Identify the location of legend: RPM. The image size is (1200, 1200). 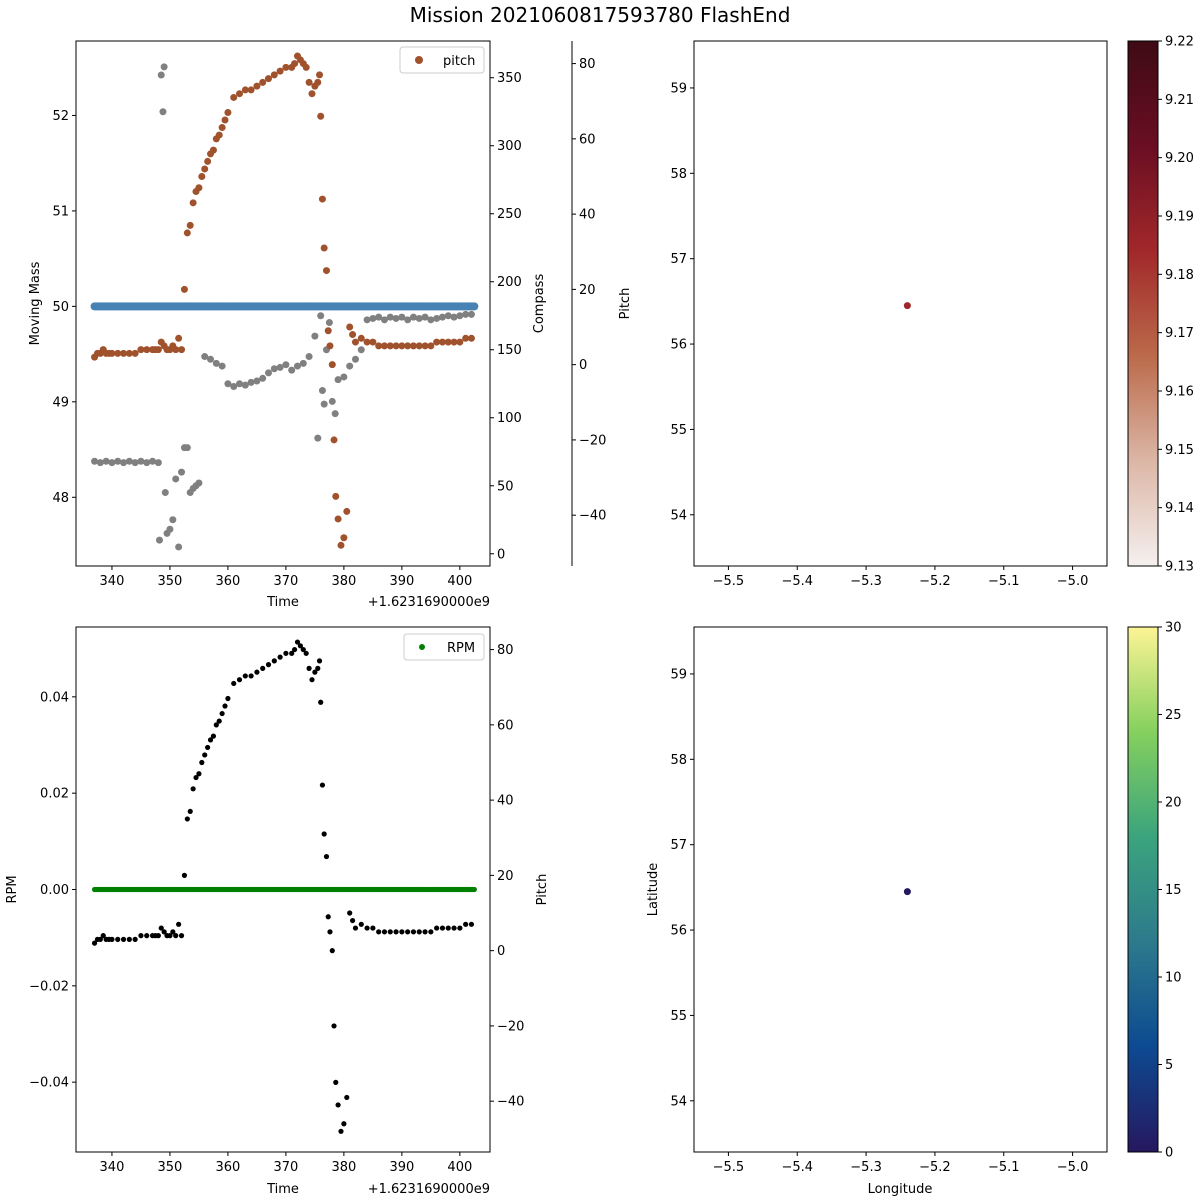
(444, 647).